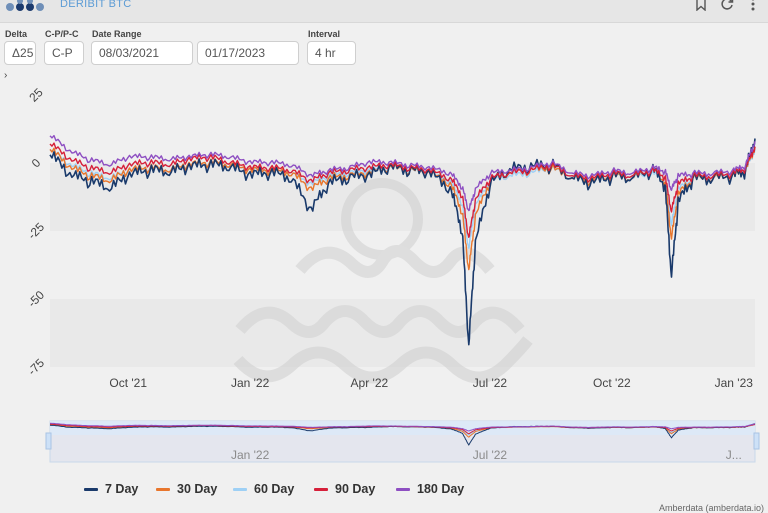 This screenshot has height=513, width=768. What do you see at coordinates (701, 5) in the screenshot?
I see `bookmark-icon` at bounding box center [701, 5].